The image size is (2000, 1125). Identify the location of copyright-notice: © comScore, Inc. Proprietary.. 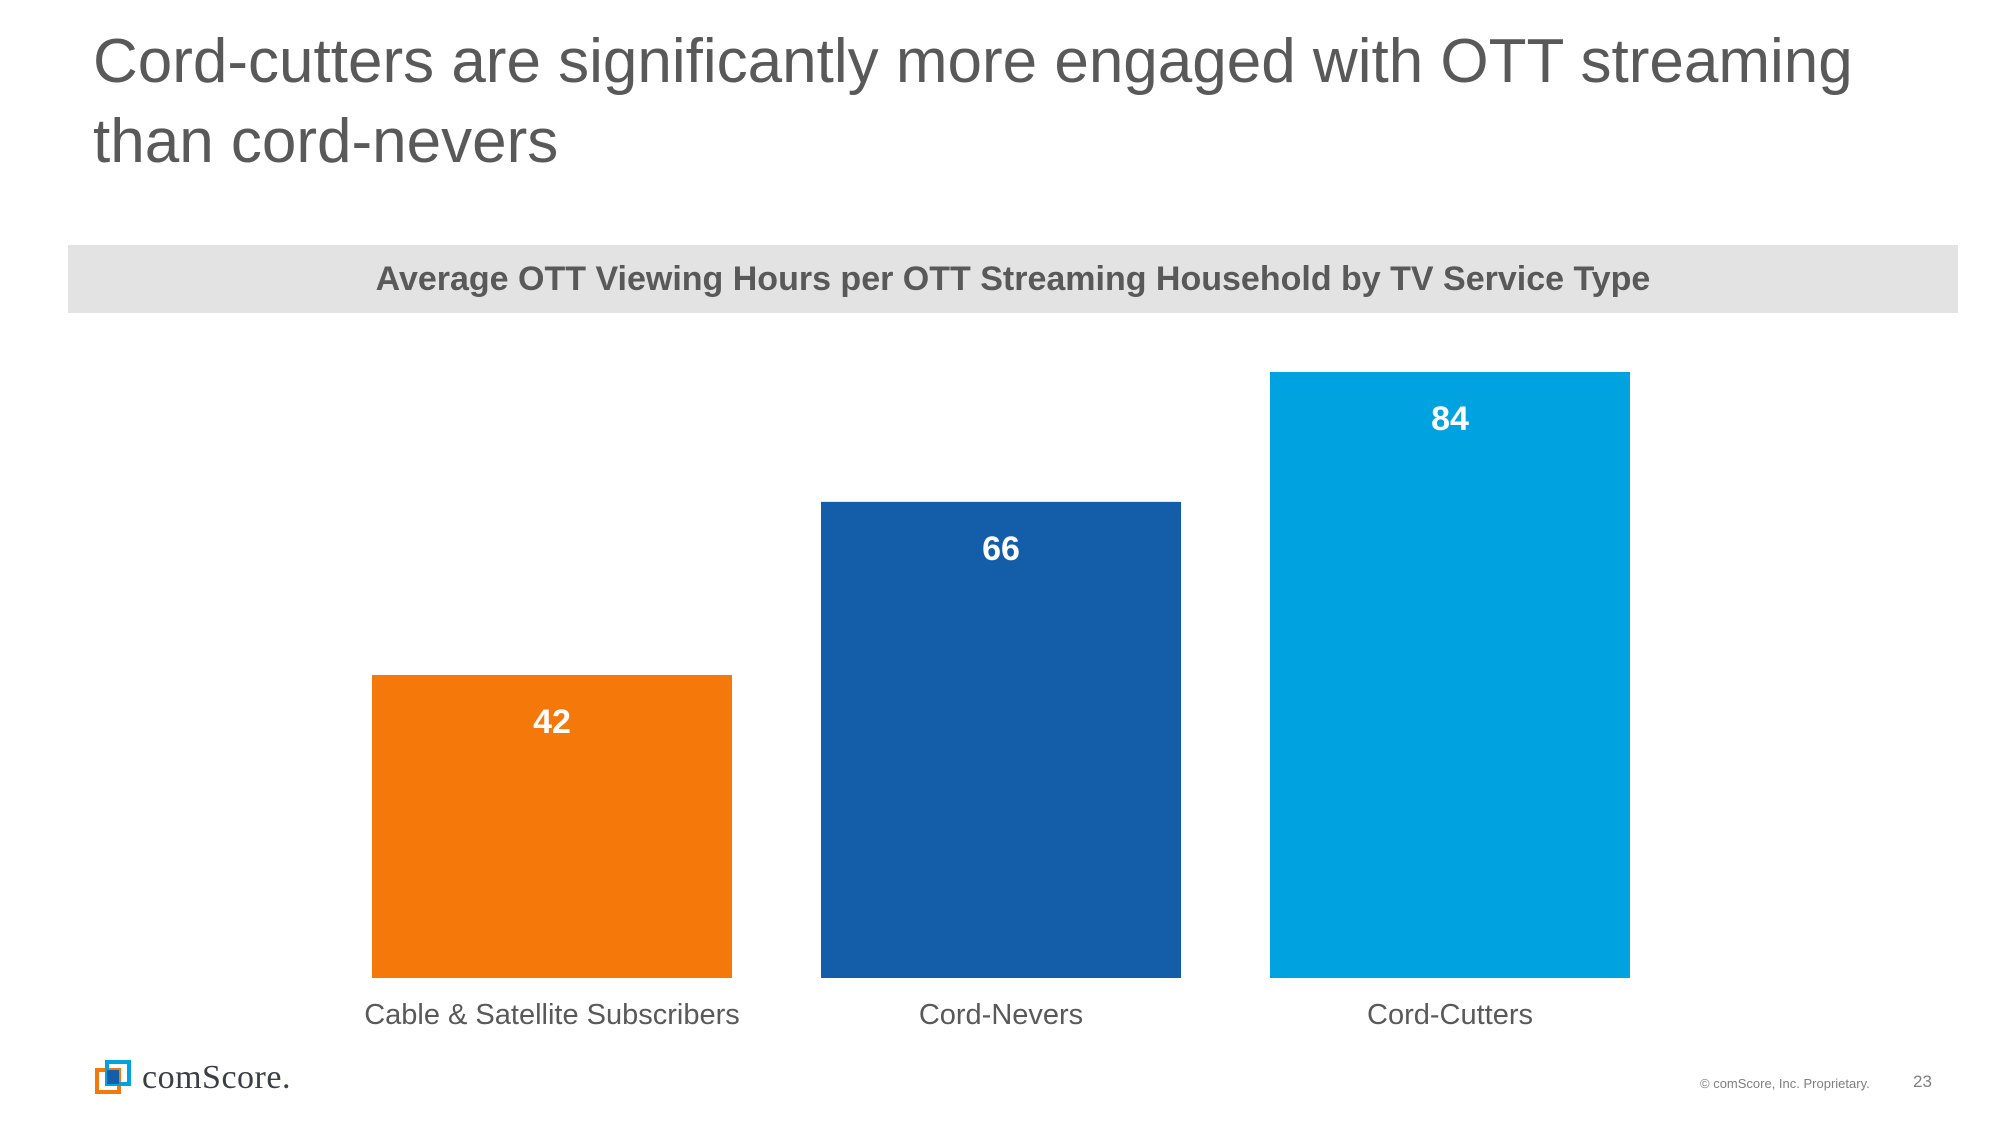
(1785, 1083).